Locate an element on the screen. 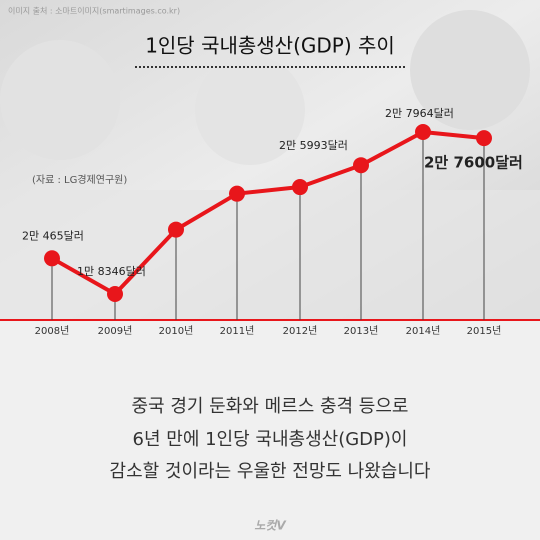  source: (자료 : LG경제연구원) is located at coordinates (79, 179).